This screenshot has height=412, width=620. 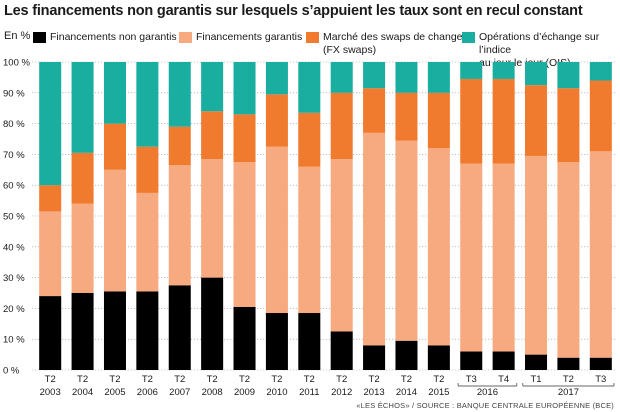 I want to click on x-year-label: 2010, so click(x=276, y=392).